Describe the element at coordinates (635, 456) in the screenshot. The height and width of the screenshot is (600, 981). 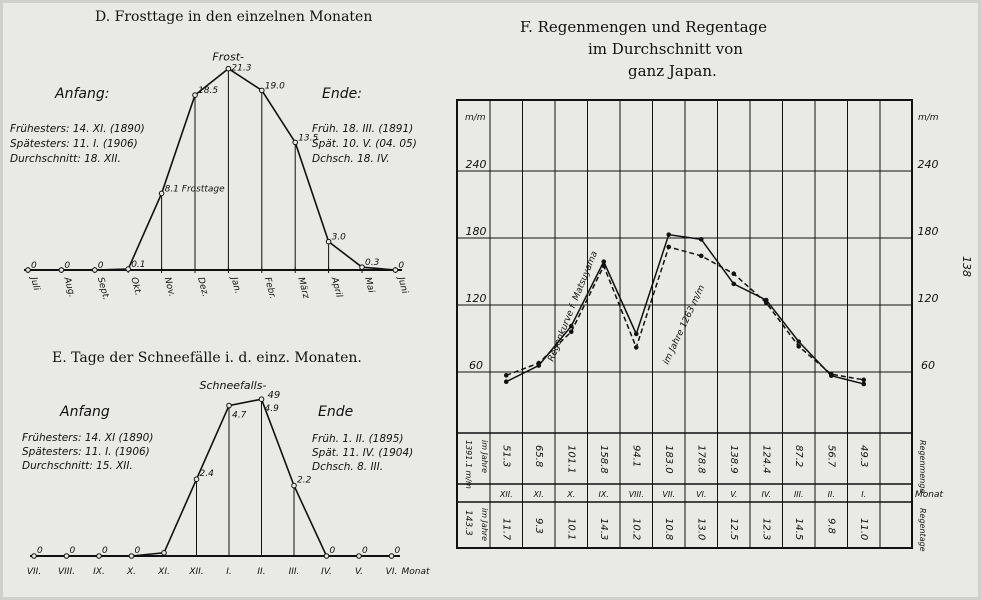
I see `rain-table-value: 94.1` at that location.